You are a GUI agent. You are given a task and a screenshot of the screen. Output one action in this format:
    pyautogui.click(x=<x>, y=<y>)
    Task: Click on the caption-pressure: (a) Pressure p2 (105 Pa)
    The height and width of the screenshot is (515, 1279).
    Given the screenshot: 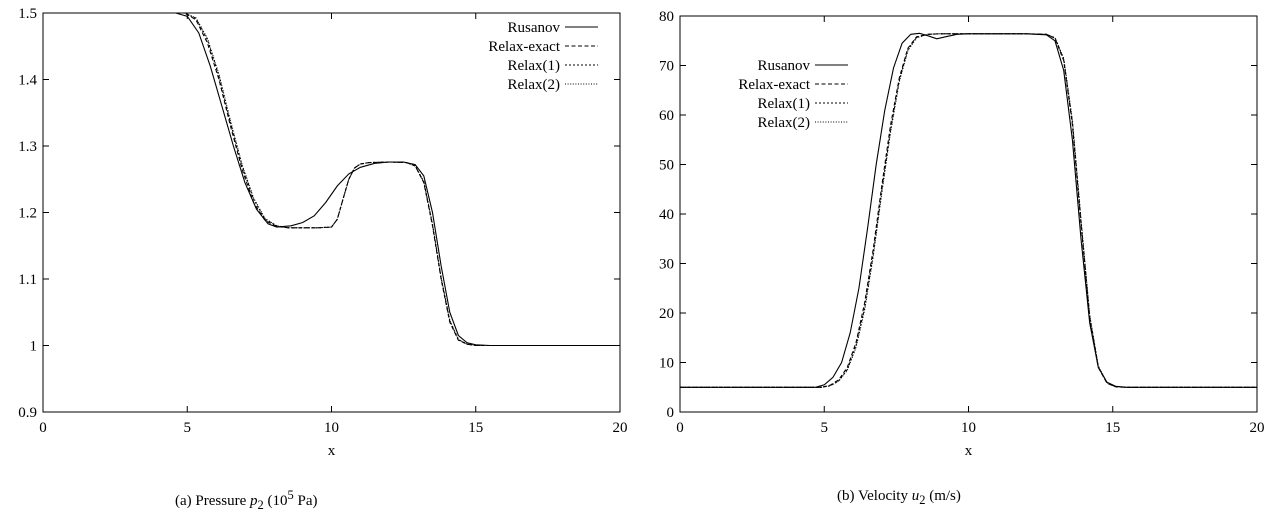 What is the action you would take?
    pyautogui.click(x=246, y=500)
    